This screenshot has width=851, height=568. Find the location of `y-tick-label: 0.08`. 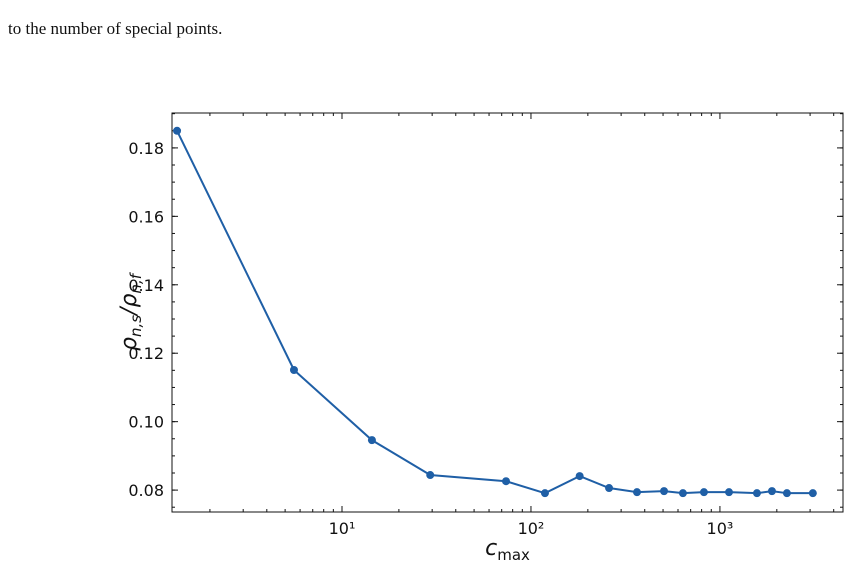

y-tick-label: 0.08 is located at coordinates (146, 490).